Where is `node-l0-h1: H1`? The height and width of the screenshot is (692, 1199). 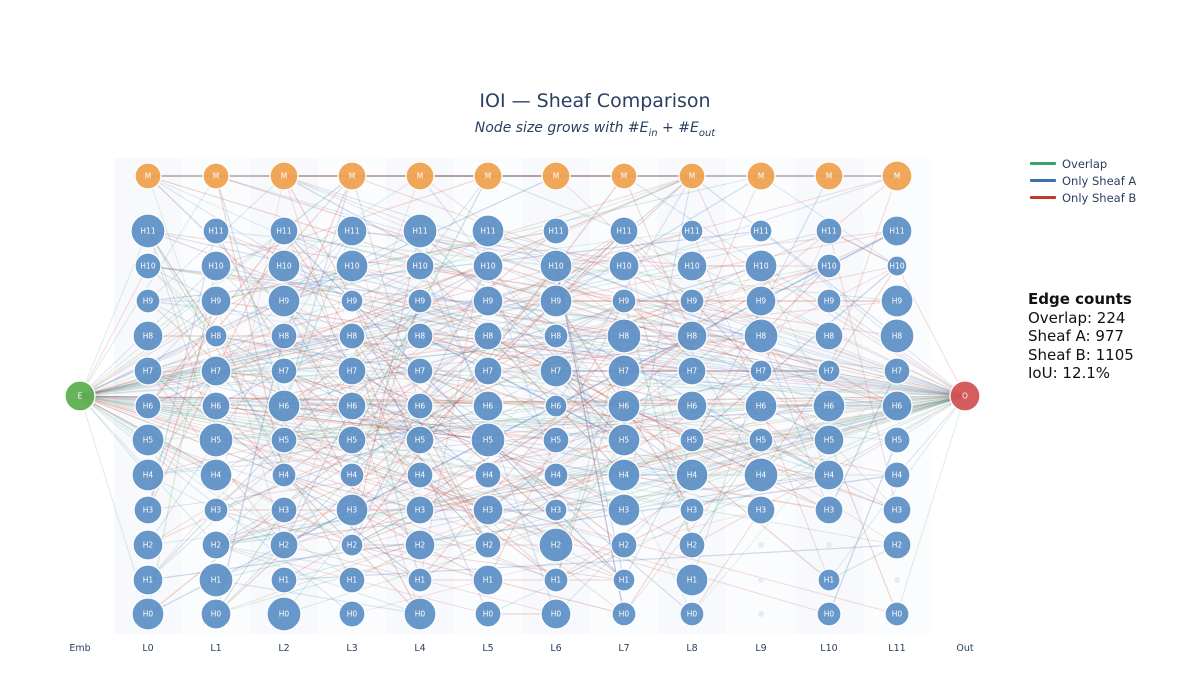 node-l0-h1: H1 is located at coordinates (148, 580).